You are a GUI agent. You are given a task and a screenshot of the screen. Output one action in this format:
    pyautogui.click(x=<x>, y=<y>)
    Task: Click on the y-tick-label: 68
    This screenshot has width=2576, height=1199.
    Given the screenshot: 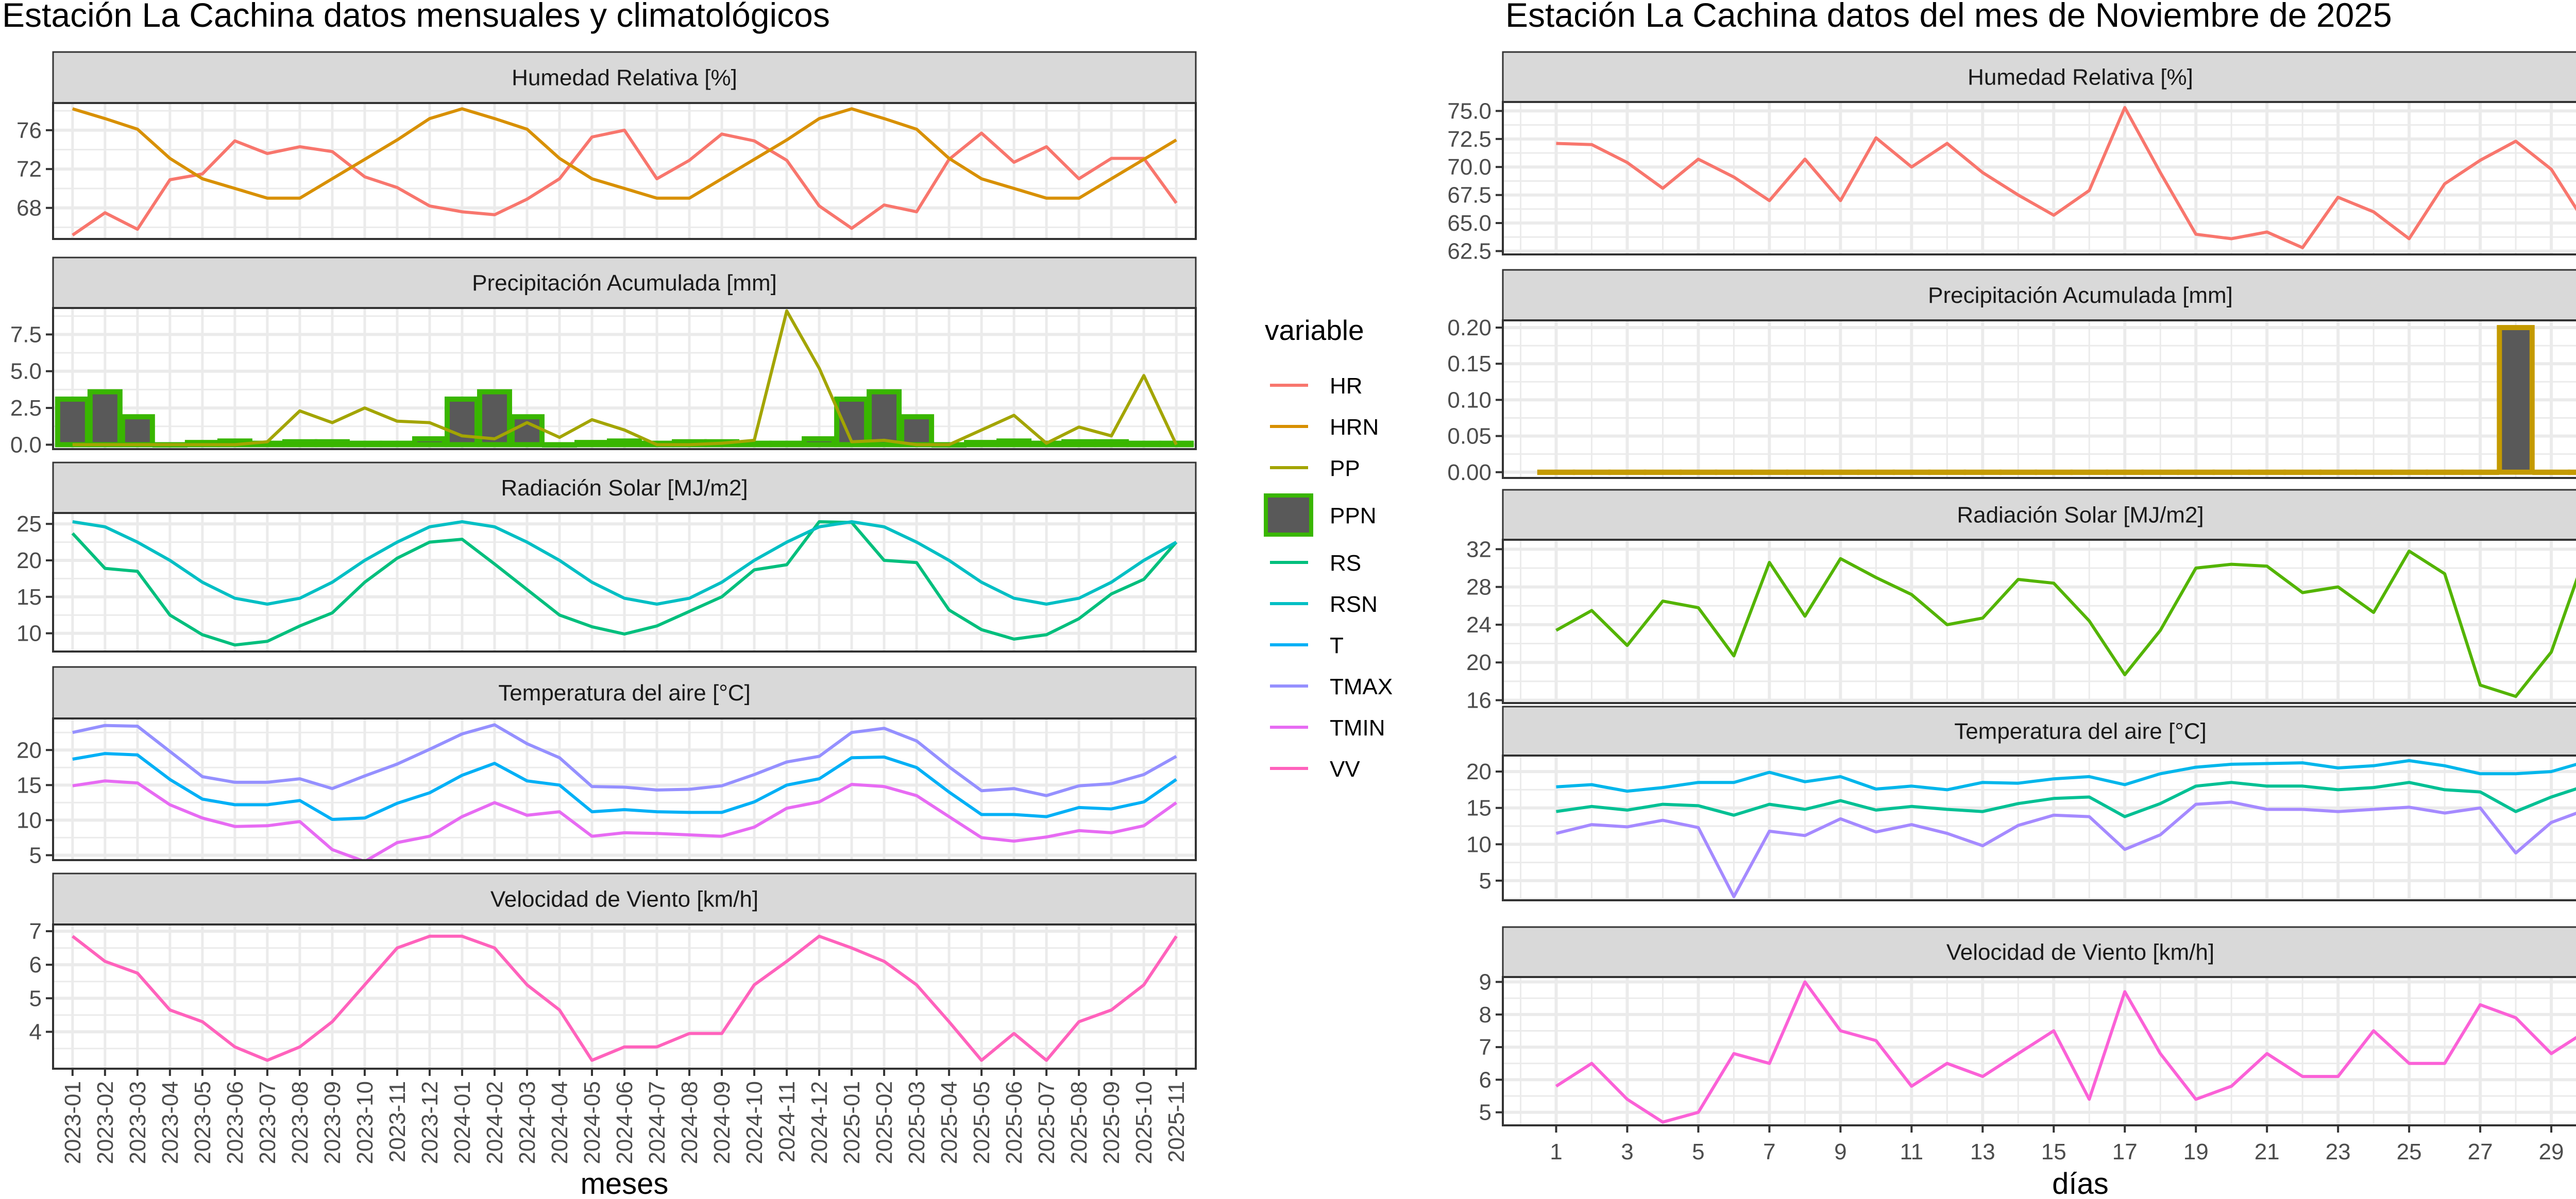 What is the action you would take?
    pyautogui.click(x=29, y=208)
    